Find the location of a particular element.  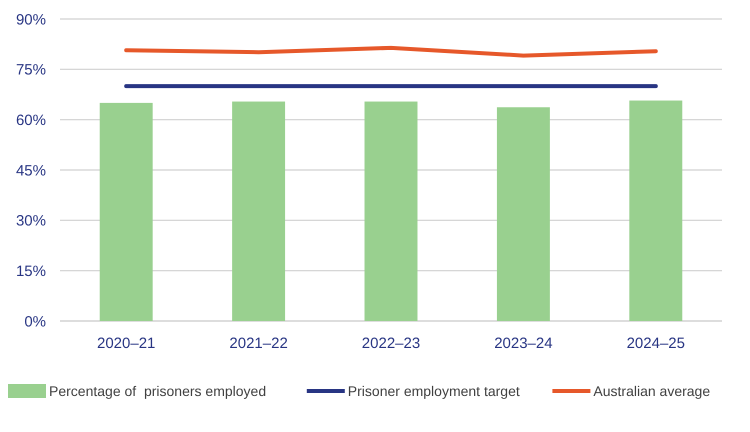

y-tick-label: 45% is located at coordinates (31, 171).